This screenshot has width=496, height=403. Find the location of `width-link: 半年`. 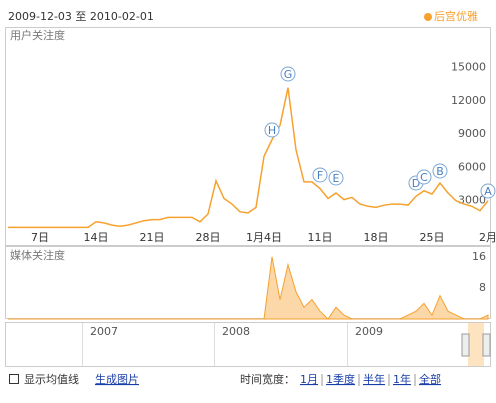

width-link: 半年 is located at coordinates (374, 379).